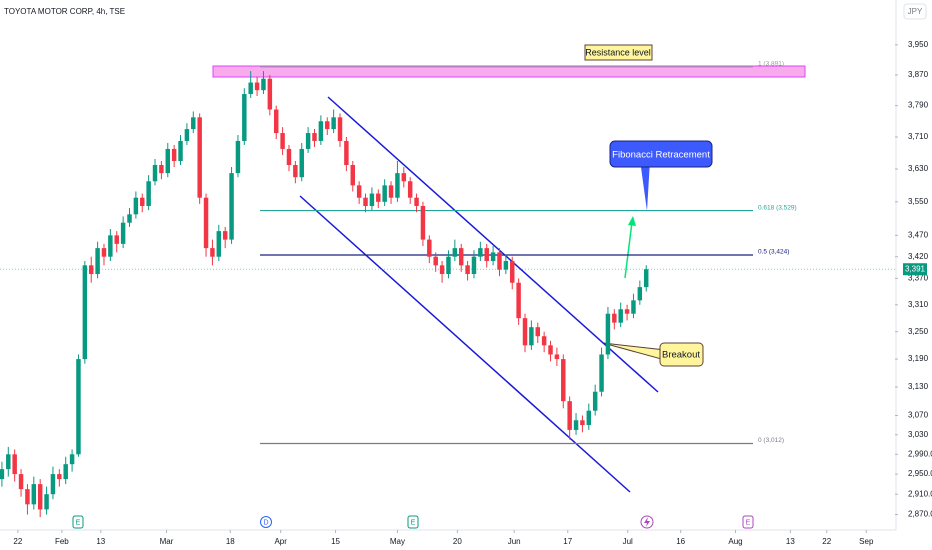 The height and width of the screenshot is (550, 932). Describe the element at coordinates (918, 304) in the screenshot. I see `y-tick-label: 3,310` at that location.